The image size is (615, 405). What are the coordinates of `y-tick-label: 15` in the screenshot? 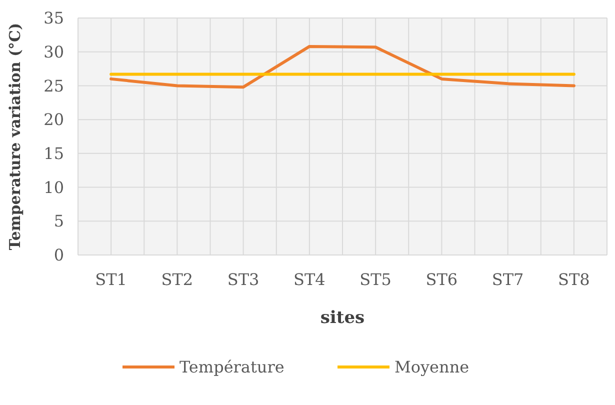 It's located at (54, 154).